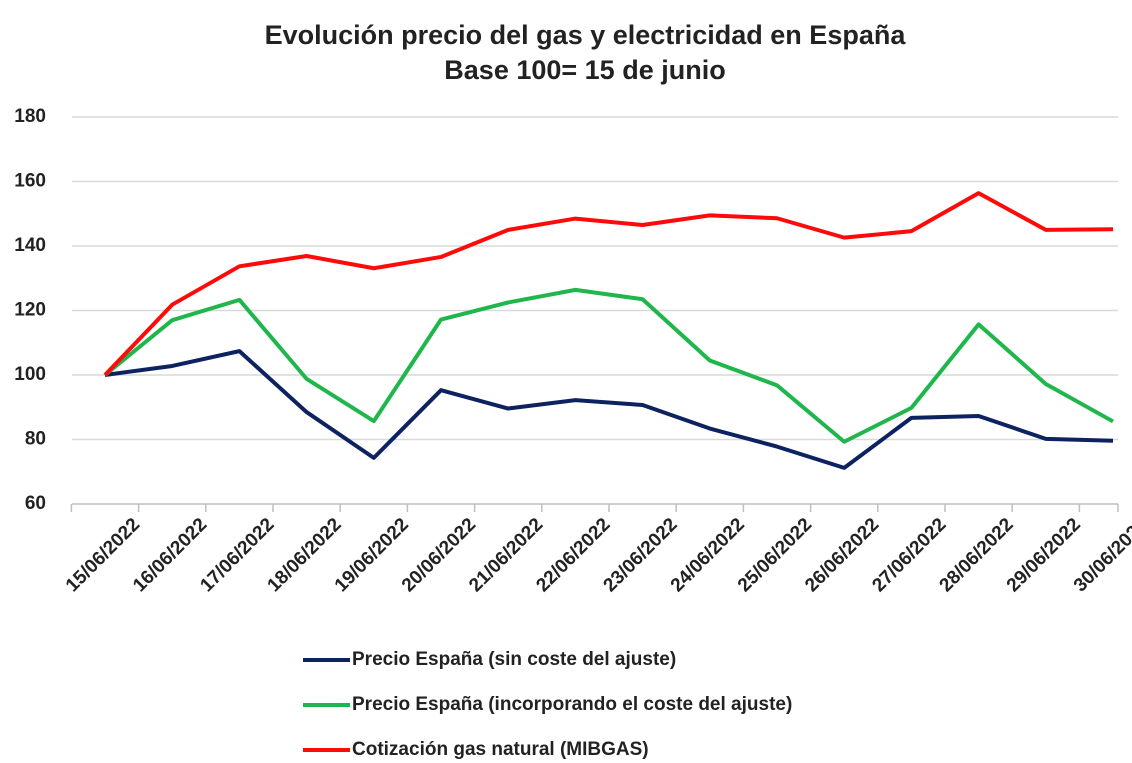 The image size is (1132, 763). What do you see at coordinates (30, 181) in the screenshot?
I see `y-tick-label: 160` at bounding box center [30, 181].